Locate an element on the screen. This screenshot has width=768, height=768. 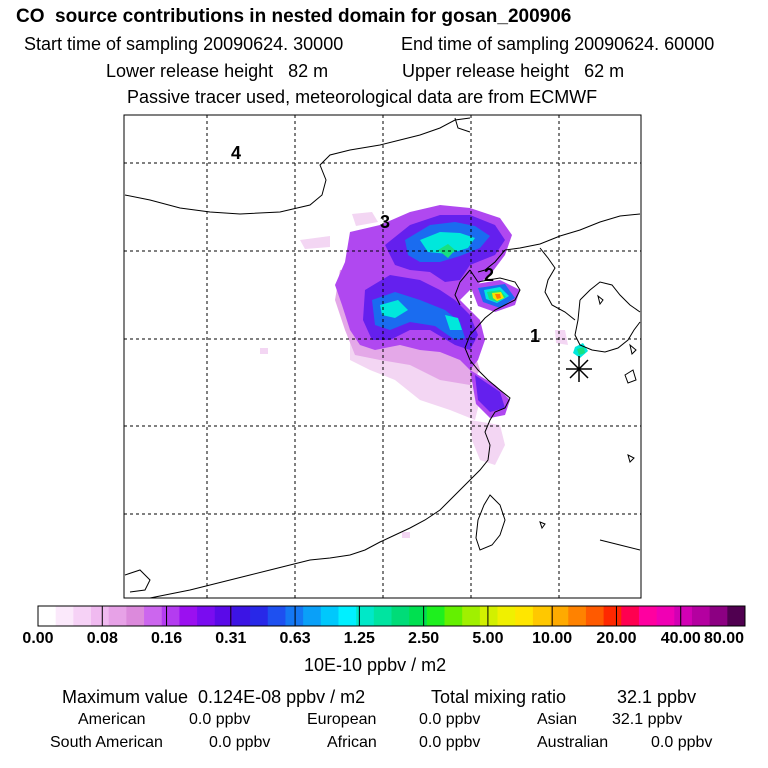
colorbar-tick-label: 0.31 is located at coordinates (231, 638).